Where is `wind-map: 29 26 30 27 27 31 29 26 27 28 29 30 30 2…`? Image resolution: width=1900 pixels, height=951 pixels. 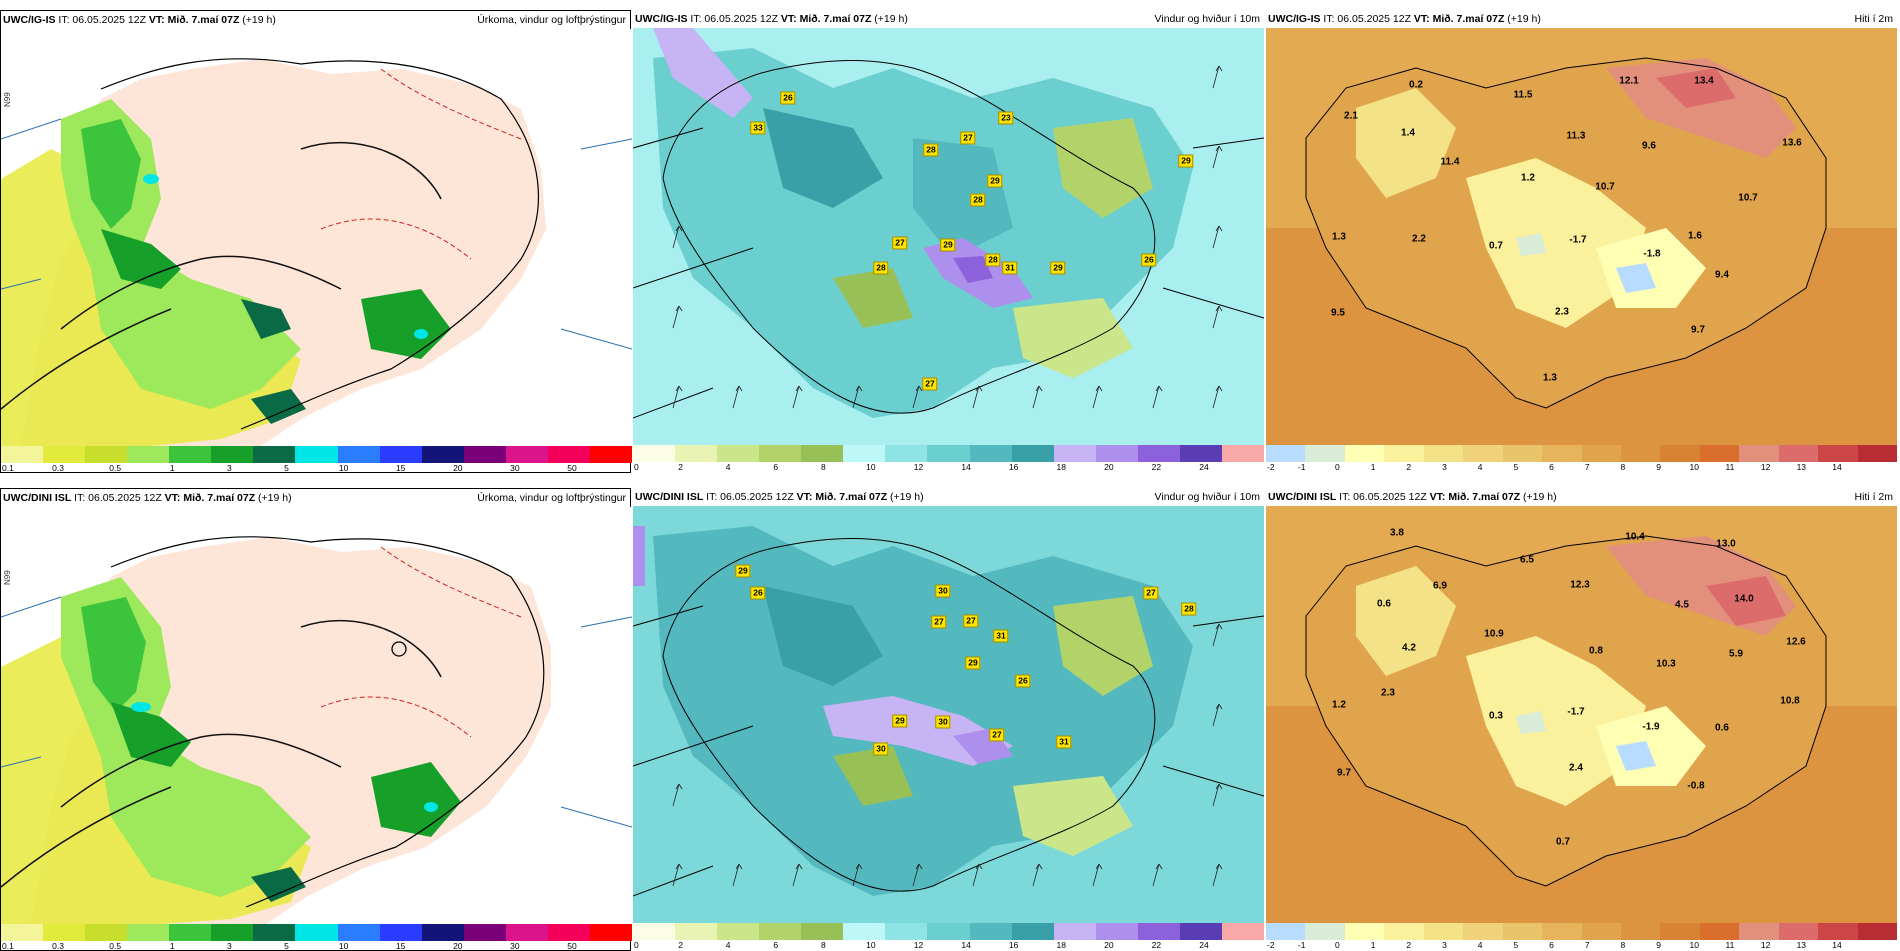
wind-map: 29 26 30 27 27 31 29 26 27 28 29 30 30 2… is located at coordinates (948, 714).